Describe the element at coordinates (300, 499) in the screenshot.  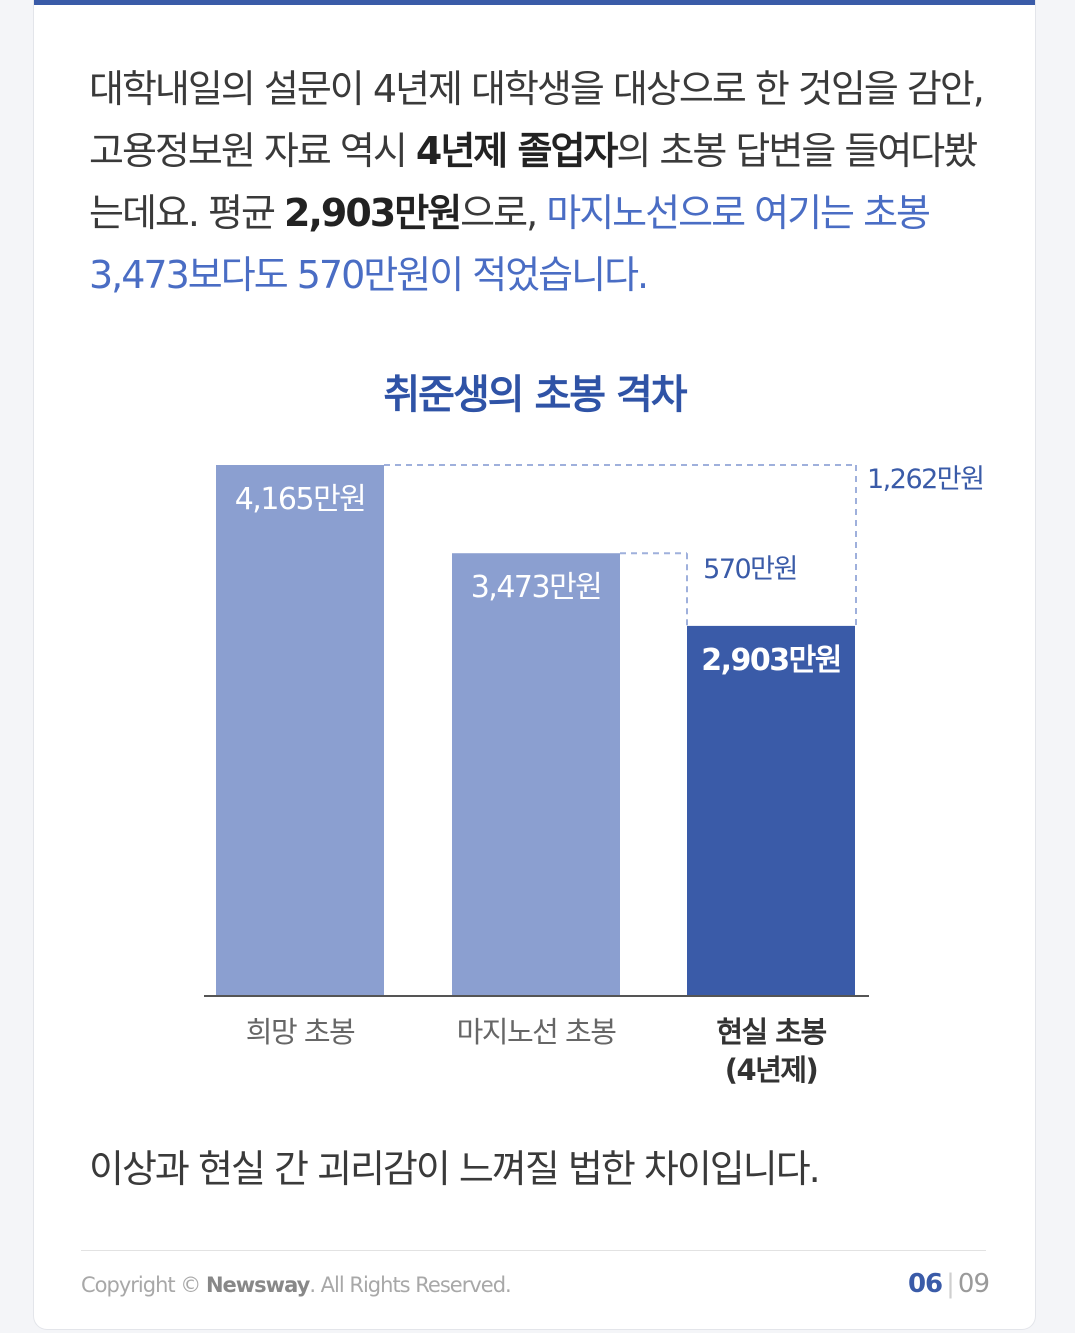
I see `value-label-0: 4,165만원` at that location.